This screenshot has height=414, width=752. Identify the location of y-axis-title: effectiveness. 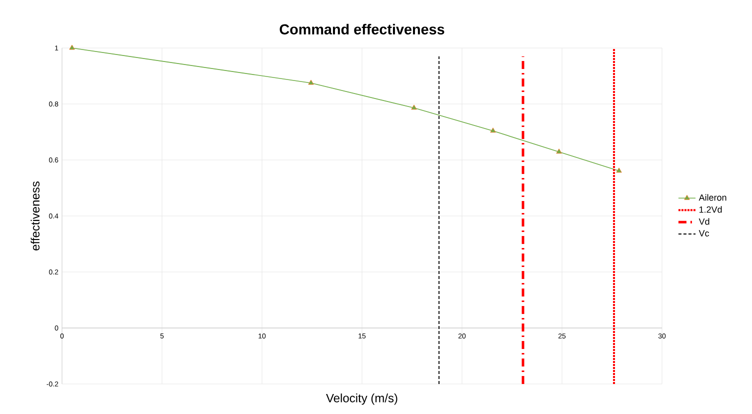
(35, 216).